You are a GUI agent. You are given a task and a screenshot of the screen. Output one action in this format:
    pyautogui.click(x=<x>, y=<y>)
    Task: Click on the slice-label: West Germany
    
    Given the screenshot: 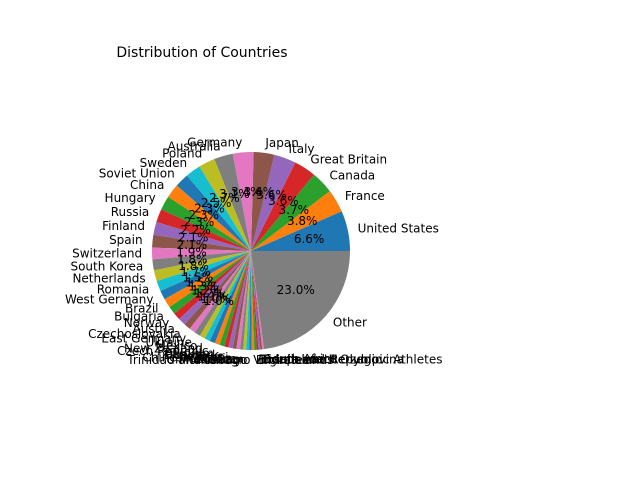 What is the action you would take?
    pyautogui.click(x=109, y=300)
    